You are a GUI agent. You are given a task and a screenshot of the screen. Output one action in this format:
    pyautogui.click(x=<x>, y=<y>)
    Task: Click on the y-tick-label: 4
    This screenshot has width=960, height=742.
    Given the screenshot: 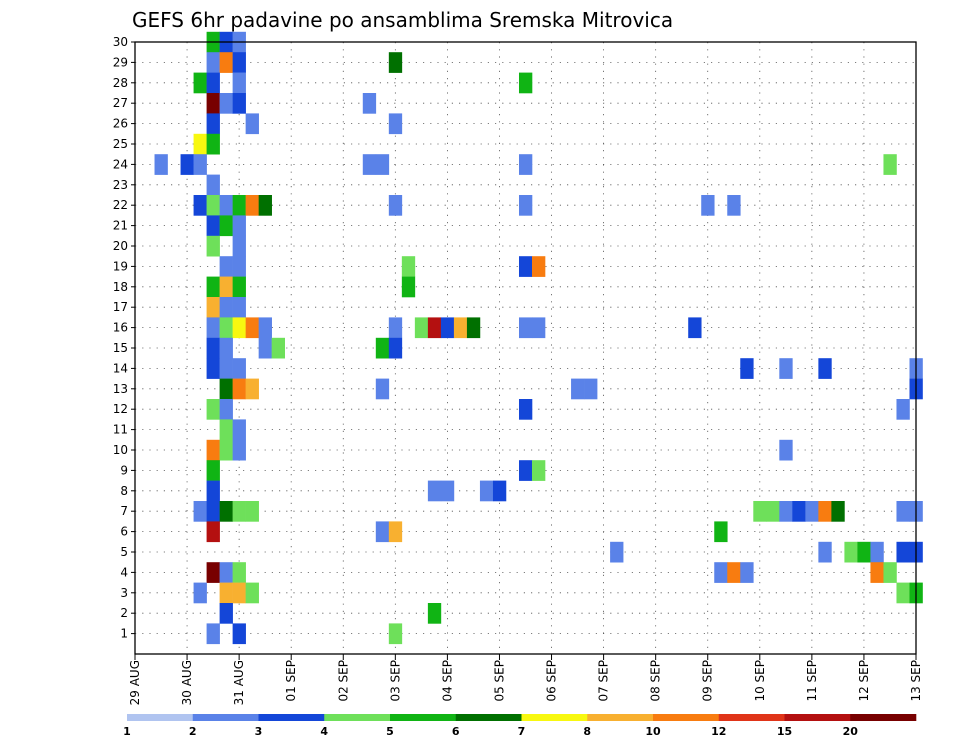 What is the action you would take?
    pyautogui.click(x=124, y=572)
    